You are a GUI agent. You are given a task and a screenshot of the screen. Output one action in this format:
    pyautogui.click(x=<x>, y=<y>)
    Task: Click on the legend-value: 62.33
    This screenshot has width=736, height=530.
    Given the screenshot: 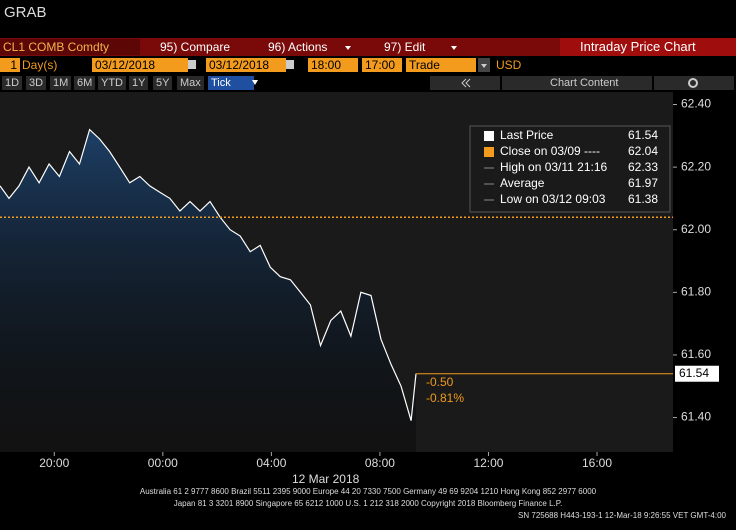 What is the action you would take?
    pyautogui.click(x=643, y=167)
    